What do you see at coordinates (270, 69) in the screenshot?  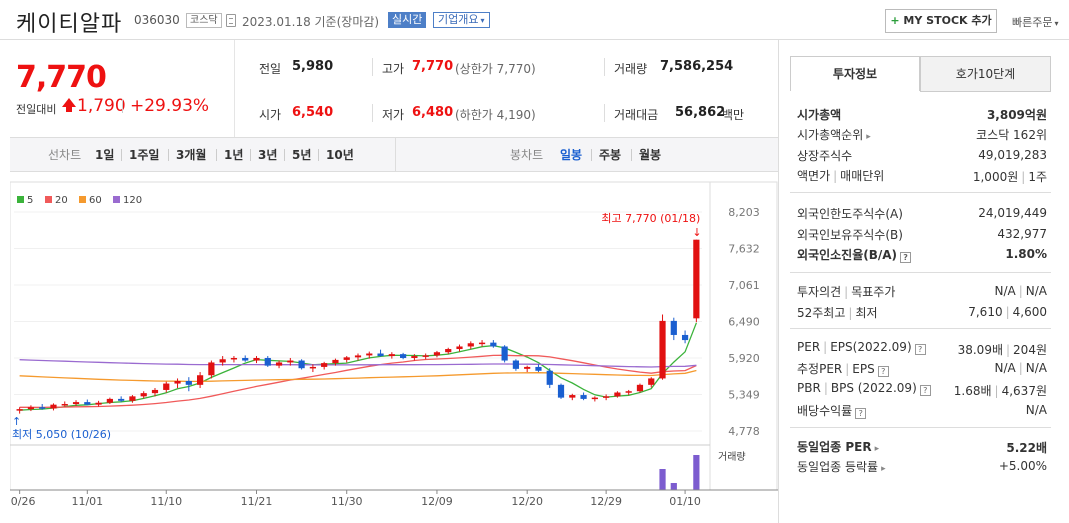 I see `prev-close-label: 전일` at bounding box center [270, 69].